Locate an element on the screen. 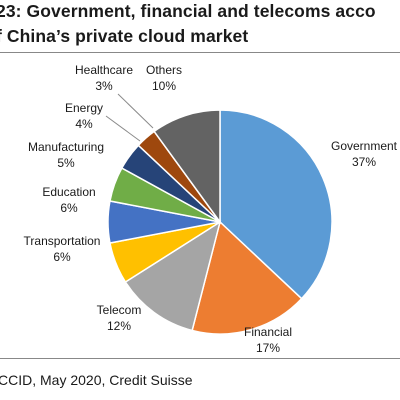 The image size is (400, 400). leader-line-healthcare is located at coordinates (135, 111).